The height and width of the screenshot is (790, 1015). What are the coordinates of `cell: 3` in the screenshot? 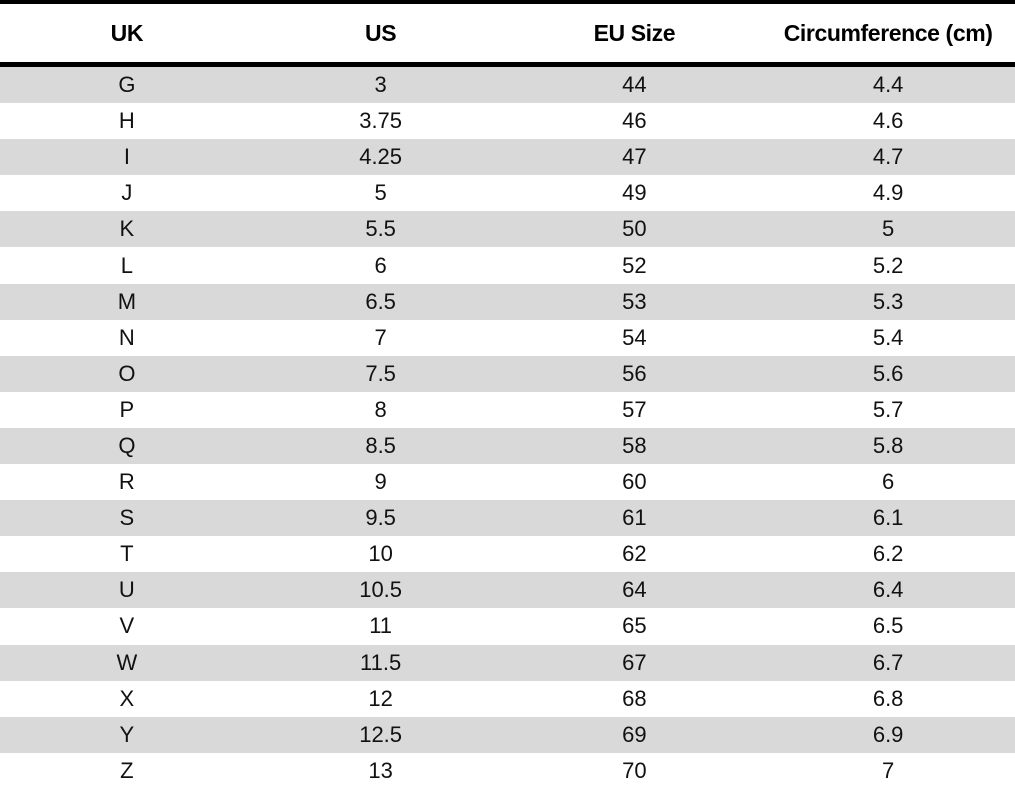 It's located at (380, 85).